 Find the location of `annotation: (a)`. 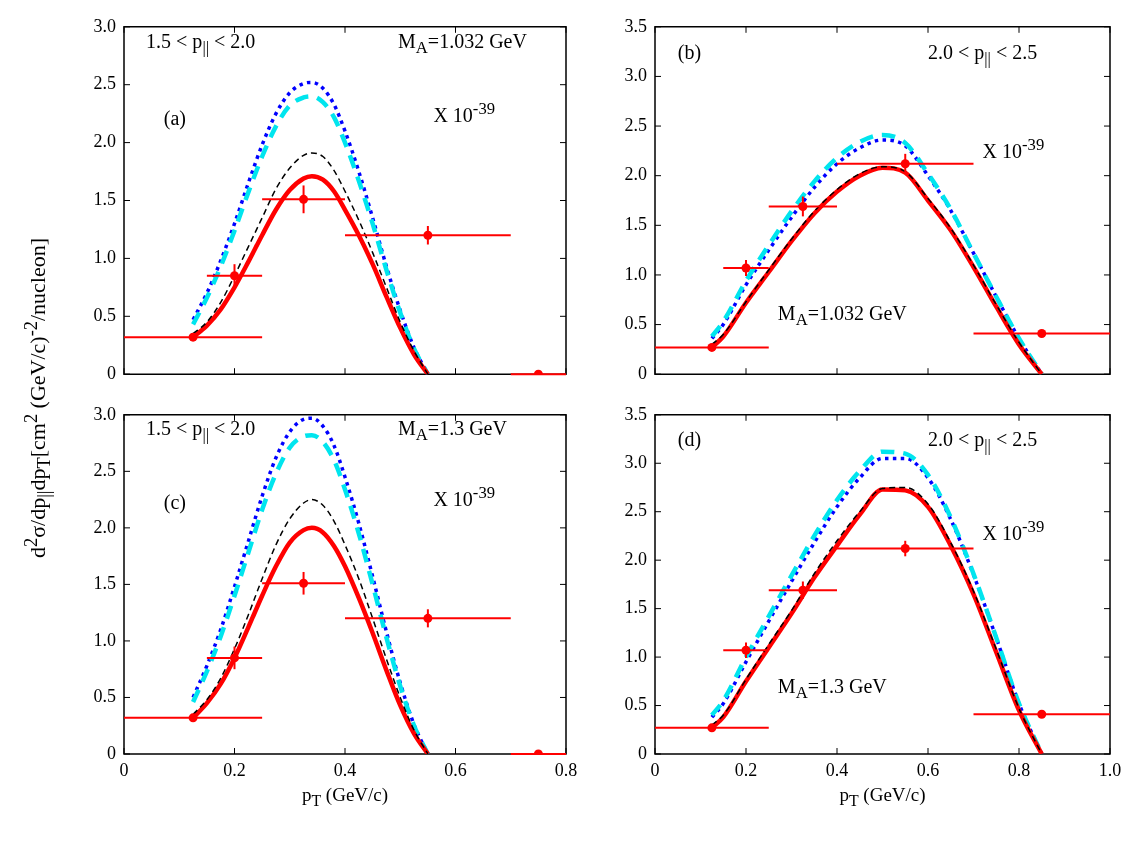

annotation: (a) is located at coordinates (174, 118).